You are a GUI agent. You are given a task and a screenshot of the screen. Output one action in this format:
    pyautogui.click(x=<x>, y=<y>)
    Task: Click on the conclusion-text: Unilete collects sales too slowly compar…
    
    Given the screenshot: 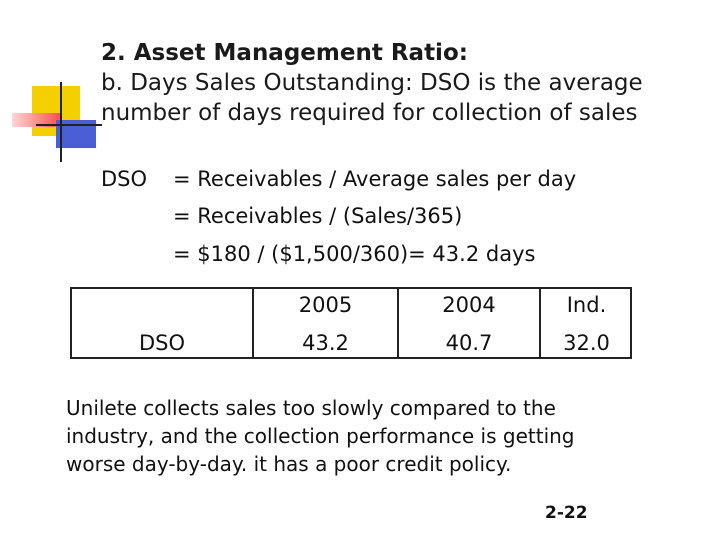 What is the action you would take?
    pyautogui.click(x=320, y=436)
    